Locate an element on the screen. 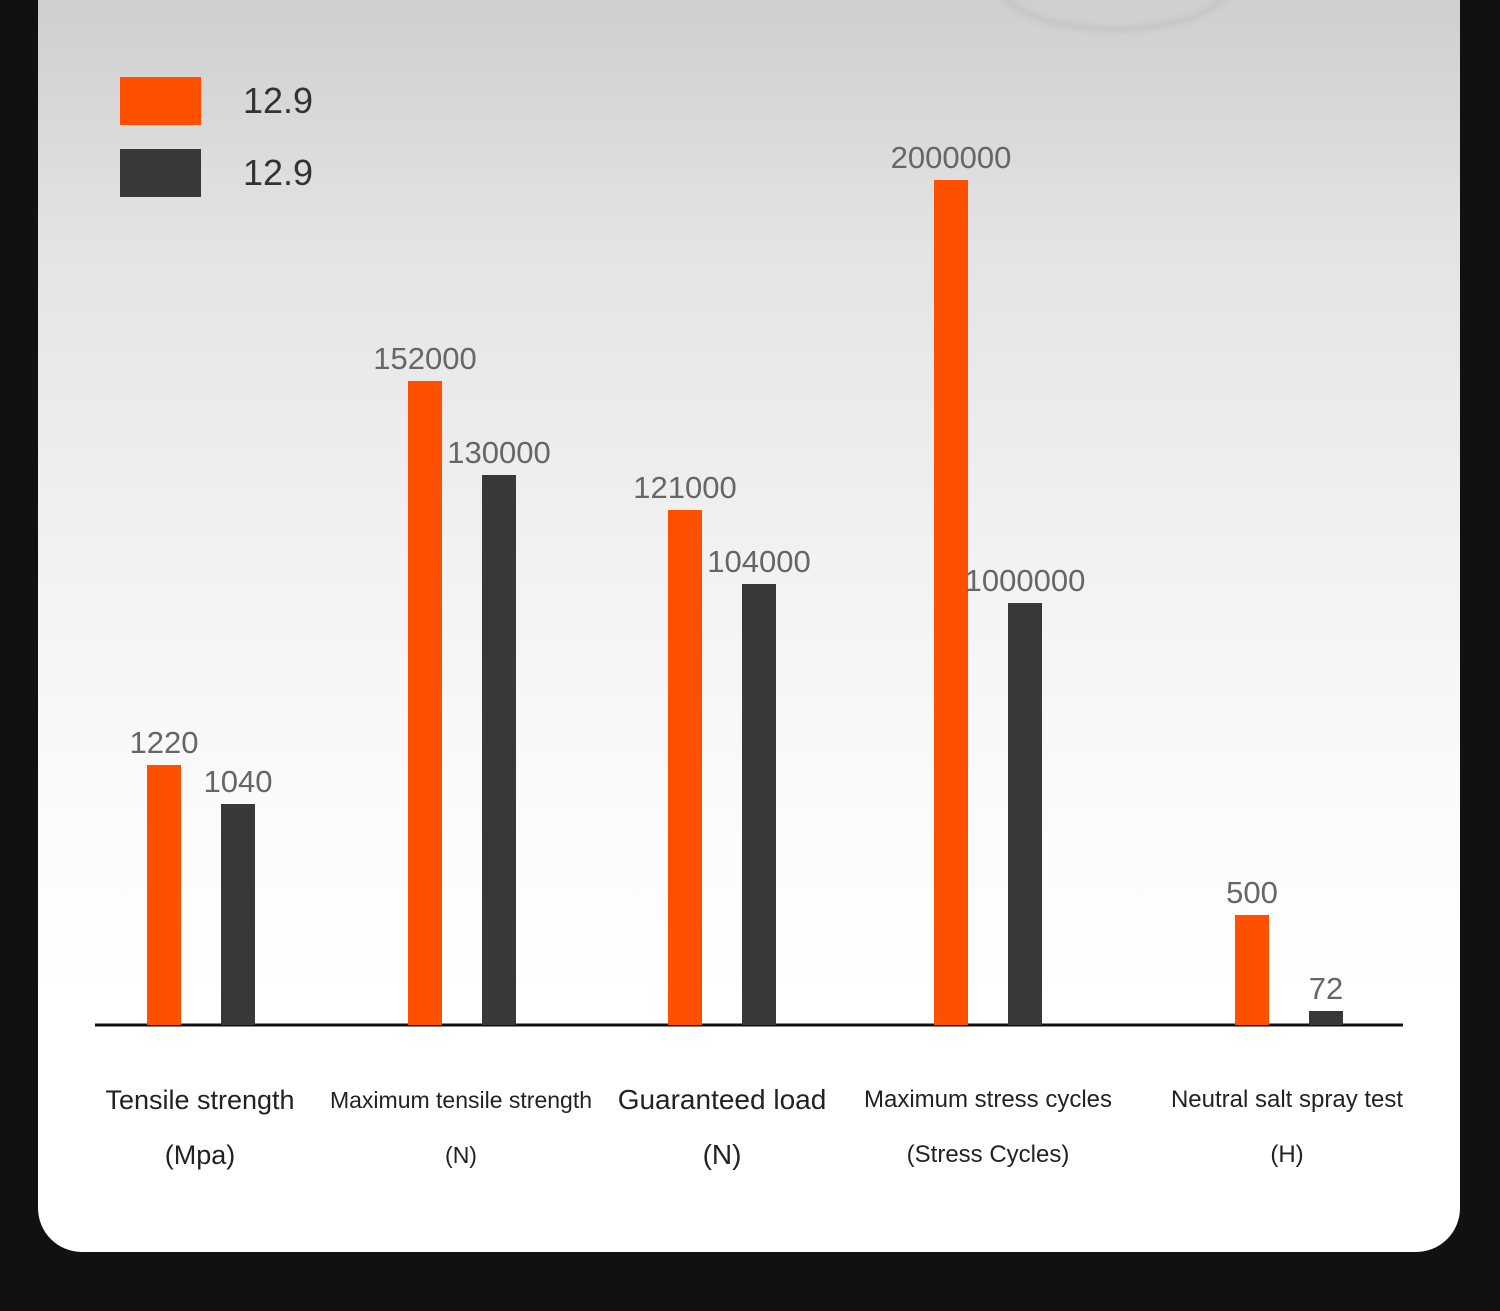 Image resolution: width=1500 pixels, height=1311 pixels. category-unit: (Stress Cycles) is located at coordinates (988, 1154).